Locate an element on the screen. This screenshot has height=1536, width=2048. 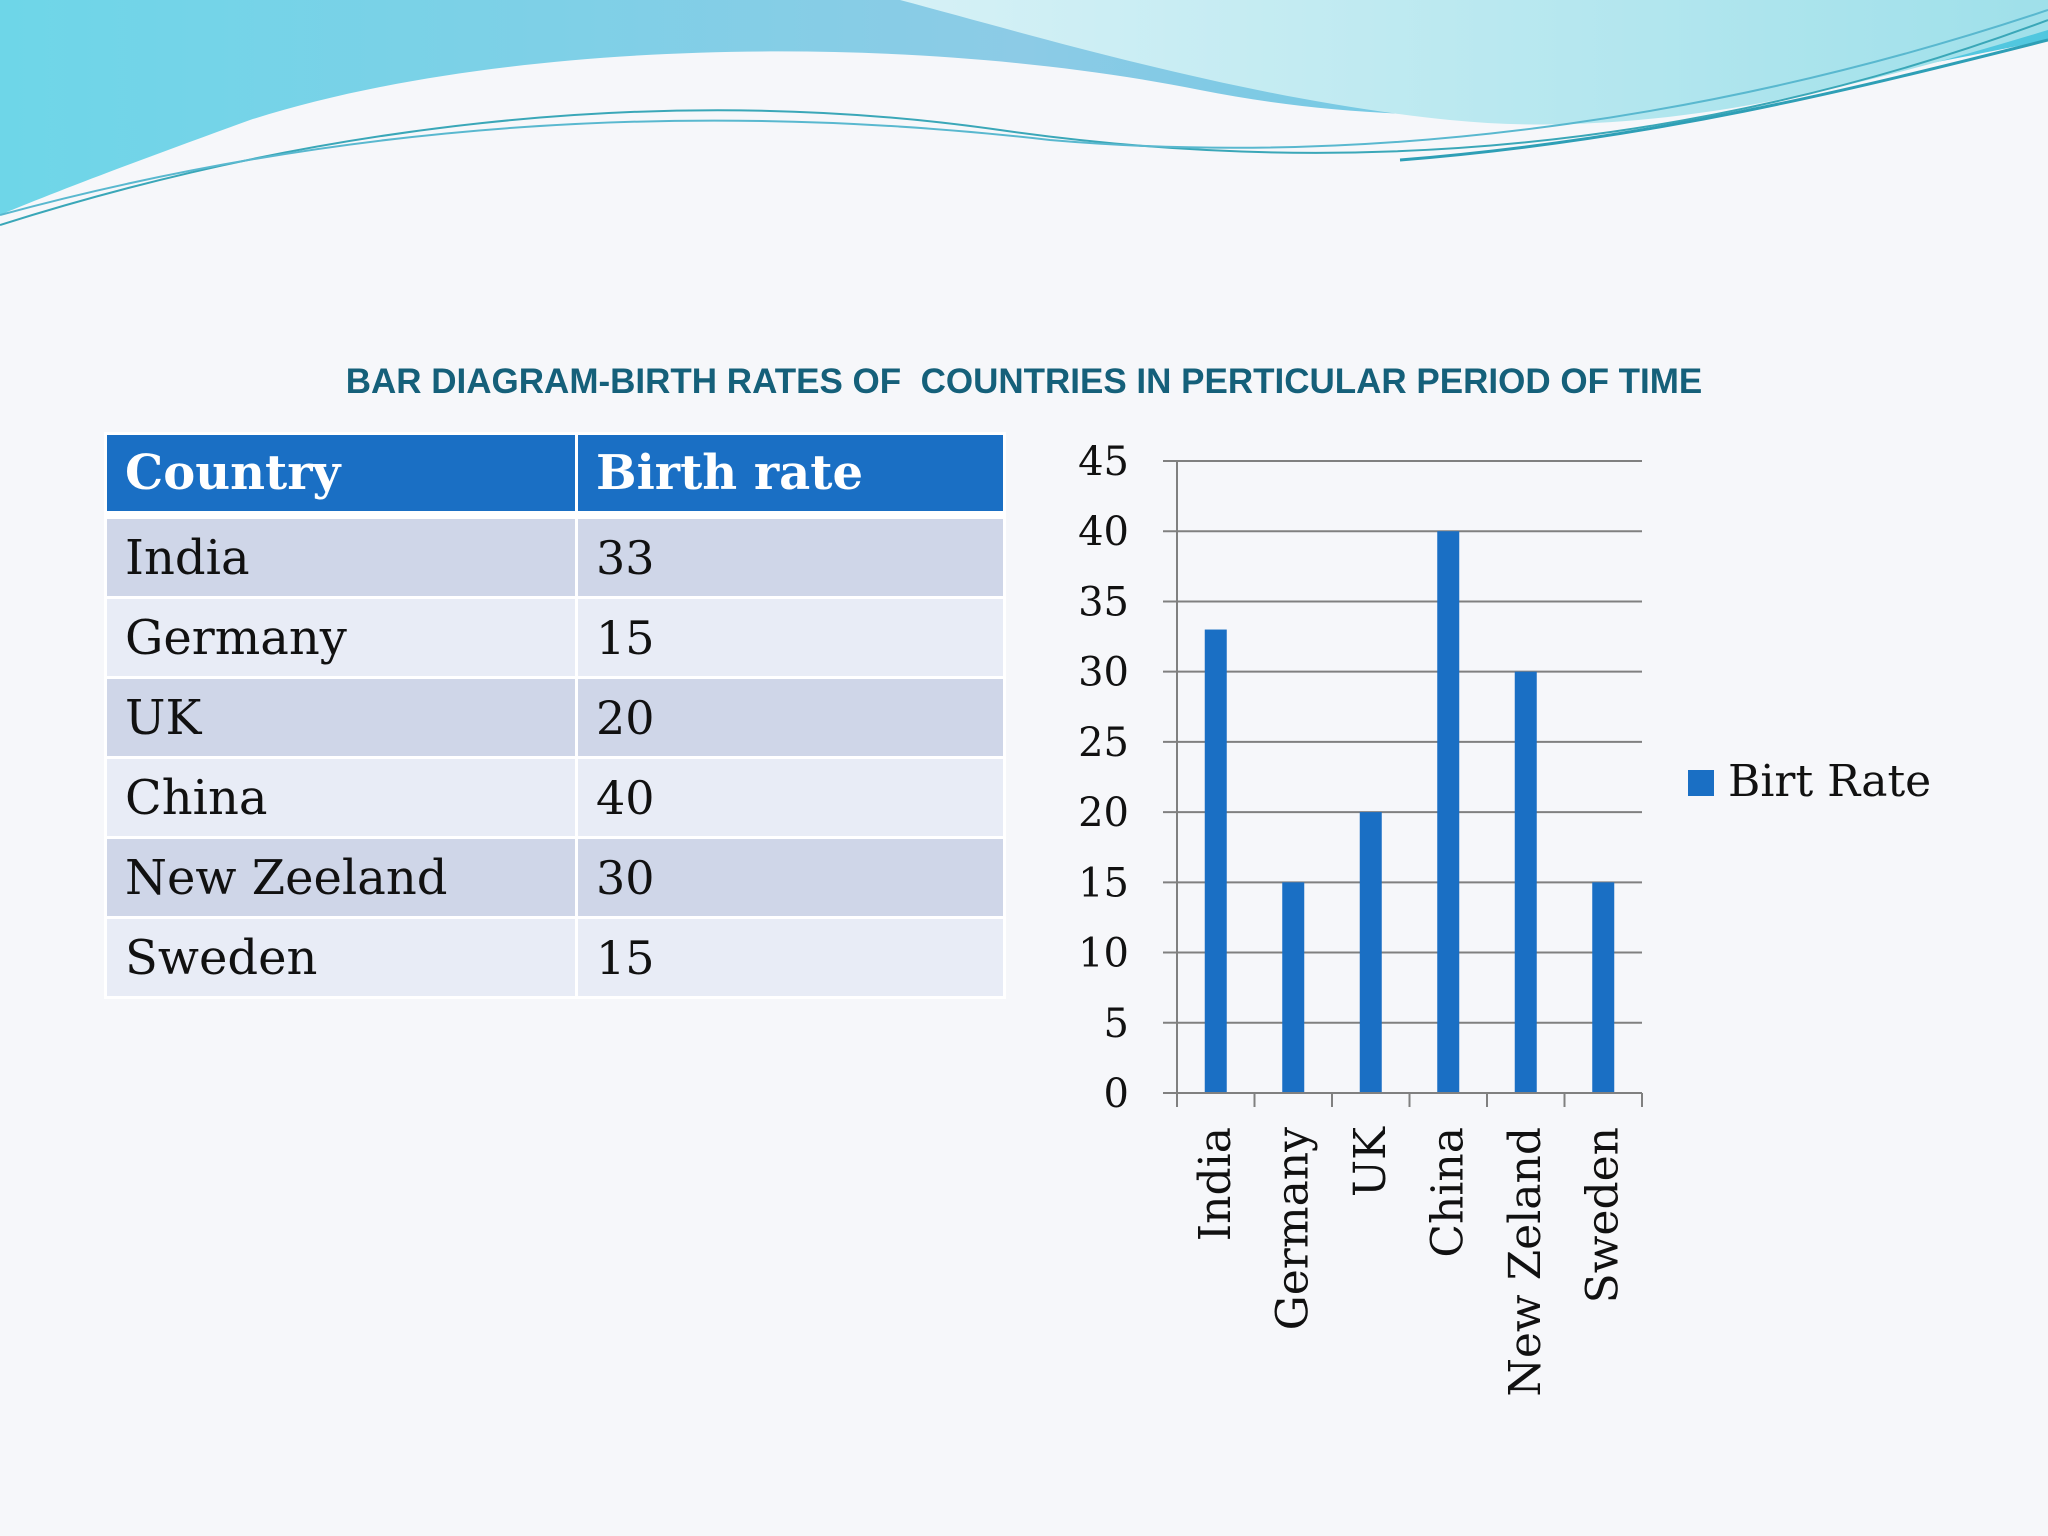
column-header-country: Country is located at coordinates (341, 475).